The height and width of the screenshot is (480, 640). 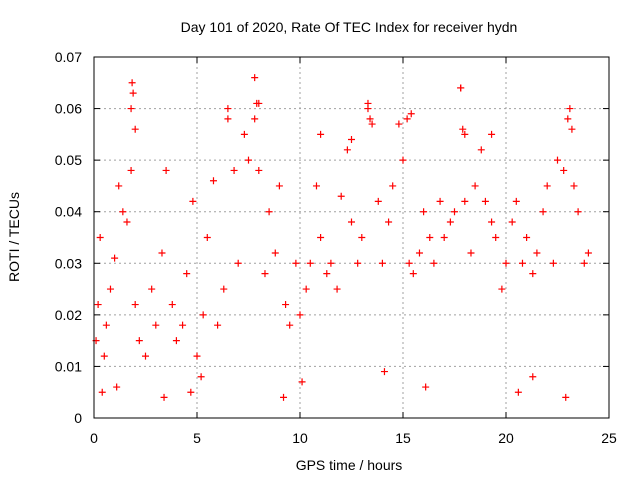 What do you see at coordinates (403, 438) in the screenshot?
I see `x-tick-label: 15` at bounding box center [403, 438].